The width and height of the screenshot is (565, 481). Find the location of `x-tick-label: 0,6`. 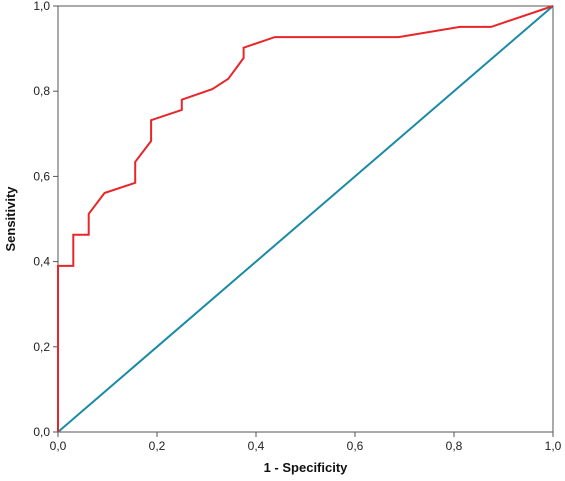

x-tick-label: 0,6 is located at coordinates (355, 446).